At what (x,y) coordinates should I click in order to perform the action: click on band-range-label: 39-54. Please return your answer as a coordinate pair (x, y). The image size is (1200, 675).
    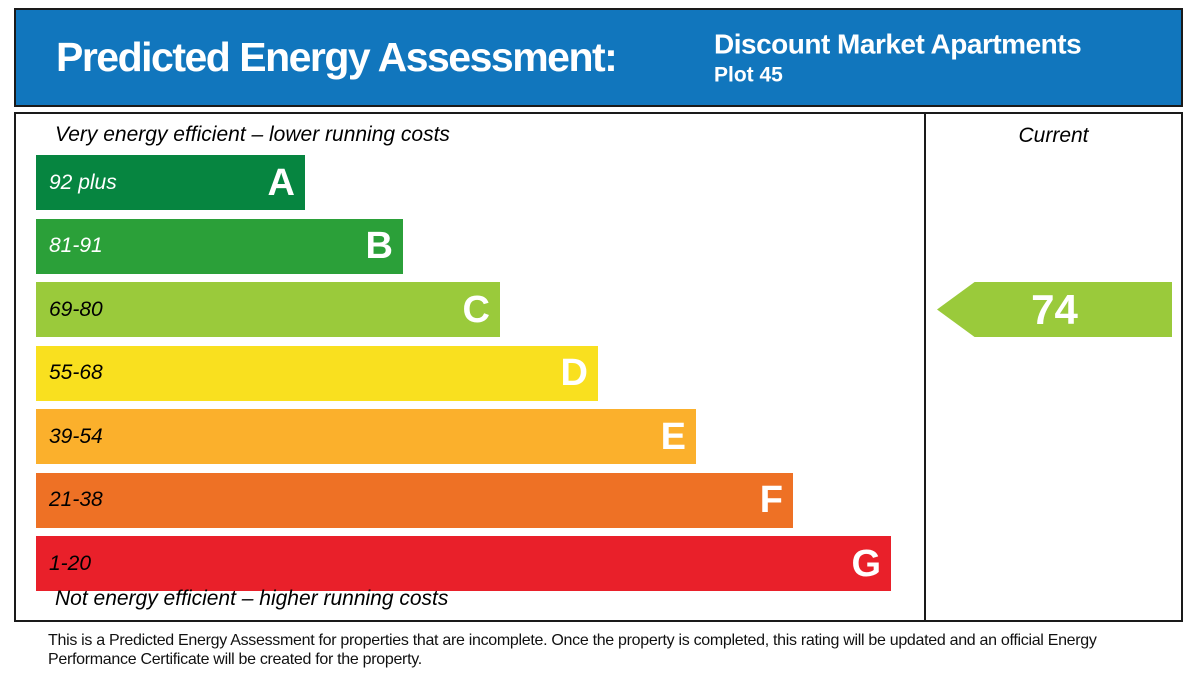
    Looking at the image, I should click on (76, 436).